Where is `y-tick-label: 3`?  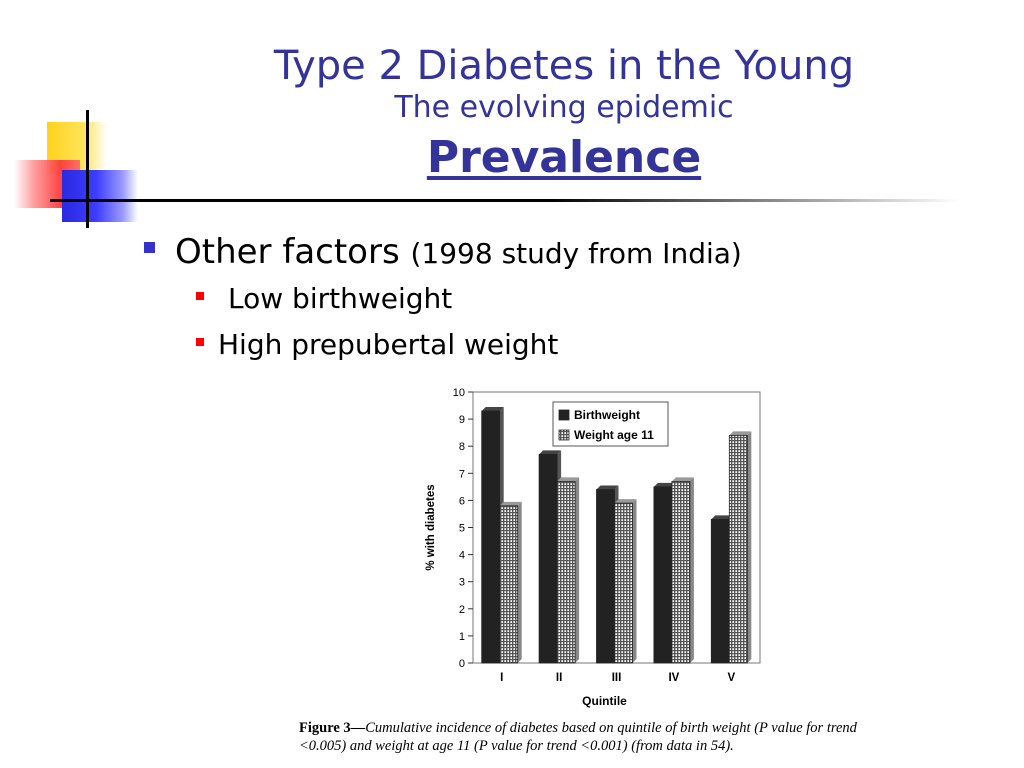 y-tick-label: 3 is located at coordinates (462, 583).